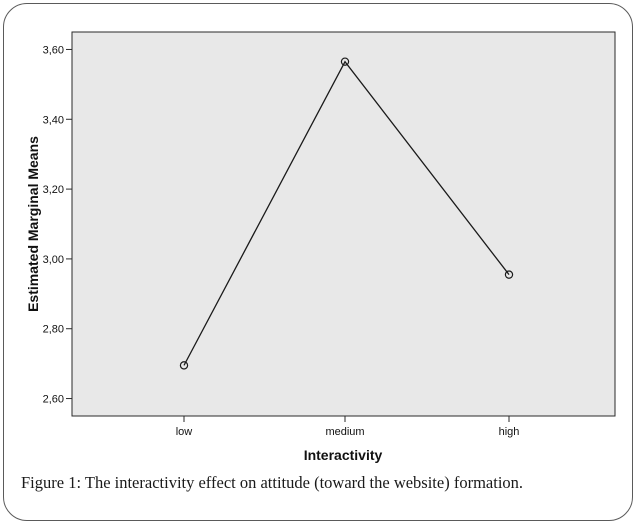 This screenshot has width=638, height=526. I want to click on y-tick-label: 3,60, so click(53, 50).